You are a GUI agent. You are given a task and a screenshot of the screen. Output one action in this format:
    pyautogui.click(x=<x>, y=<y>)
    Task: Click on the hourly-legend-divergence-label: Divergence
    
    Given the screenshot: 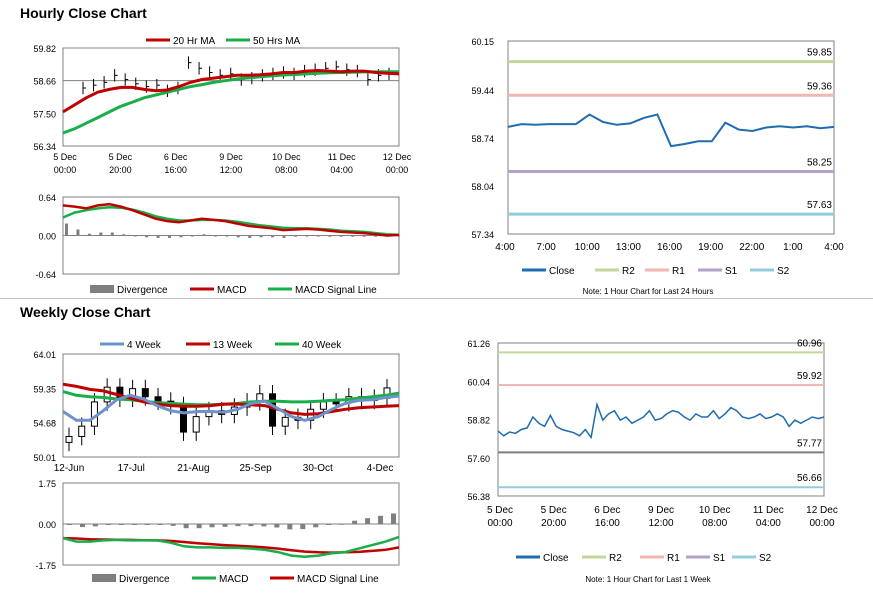 What is the action you would take?
    pyautogui.click(x=142, y=290)
    